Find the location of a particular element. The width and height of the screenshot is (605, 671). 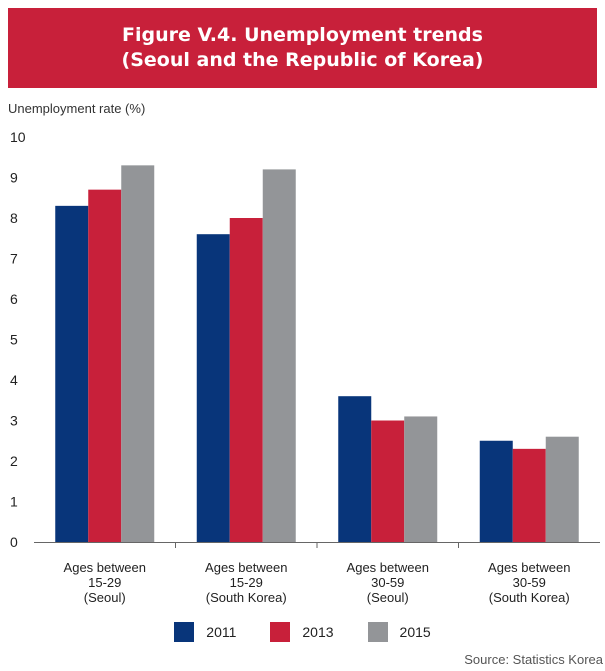

chart-title-line-1: Figure V.4. Unemployment trends is located at coordinates (302, 35).